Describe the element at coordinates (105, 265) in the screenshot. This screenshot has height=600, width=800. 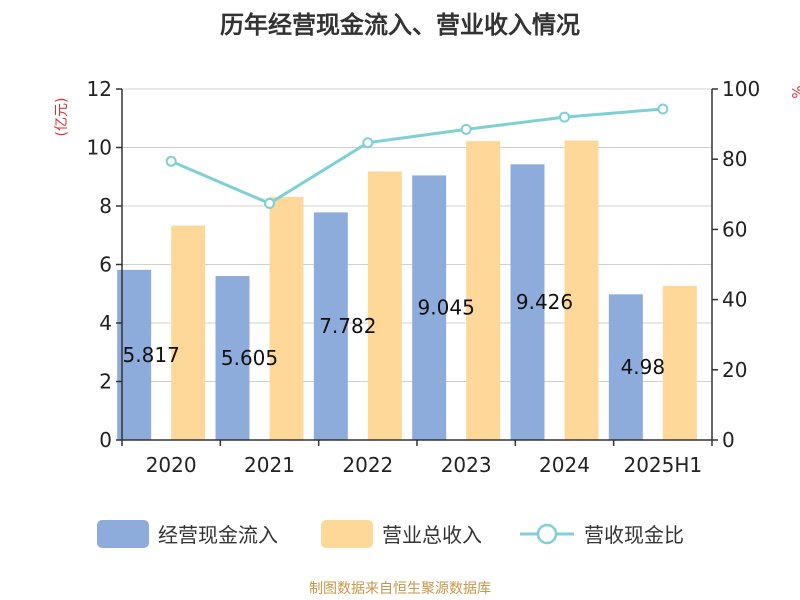
I see `y-left-tick-label: 6` at that location.